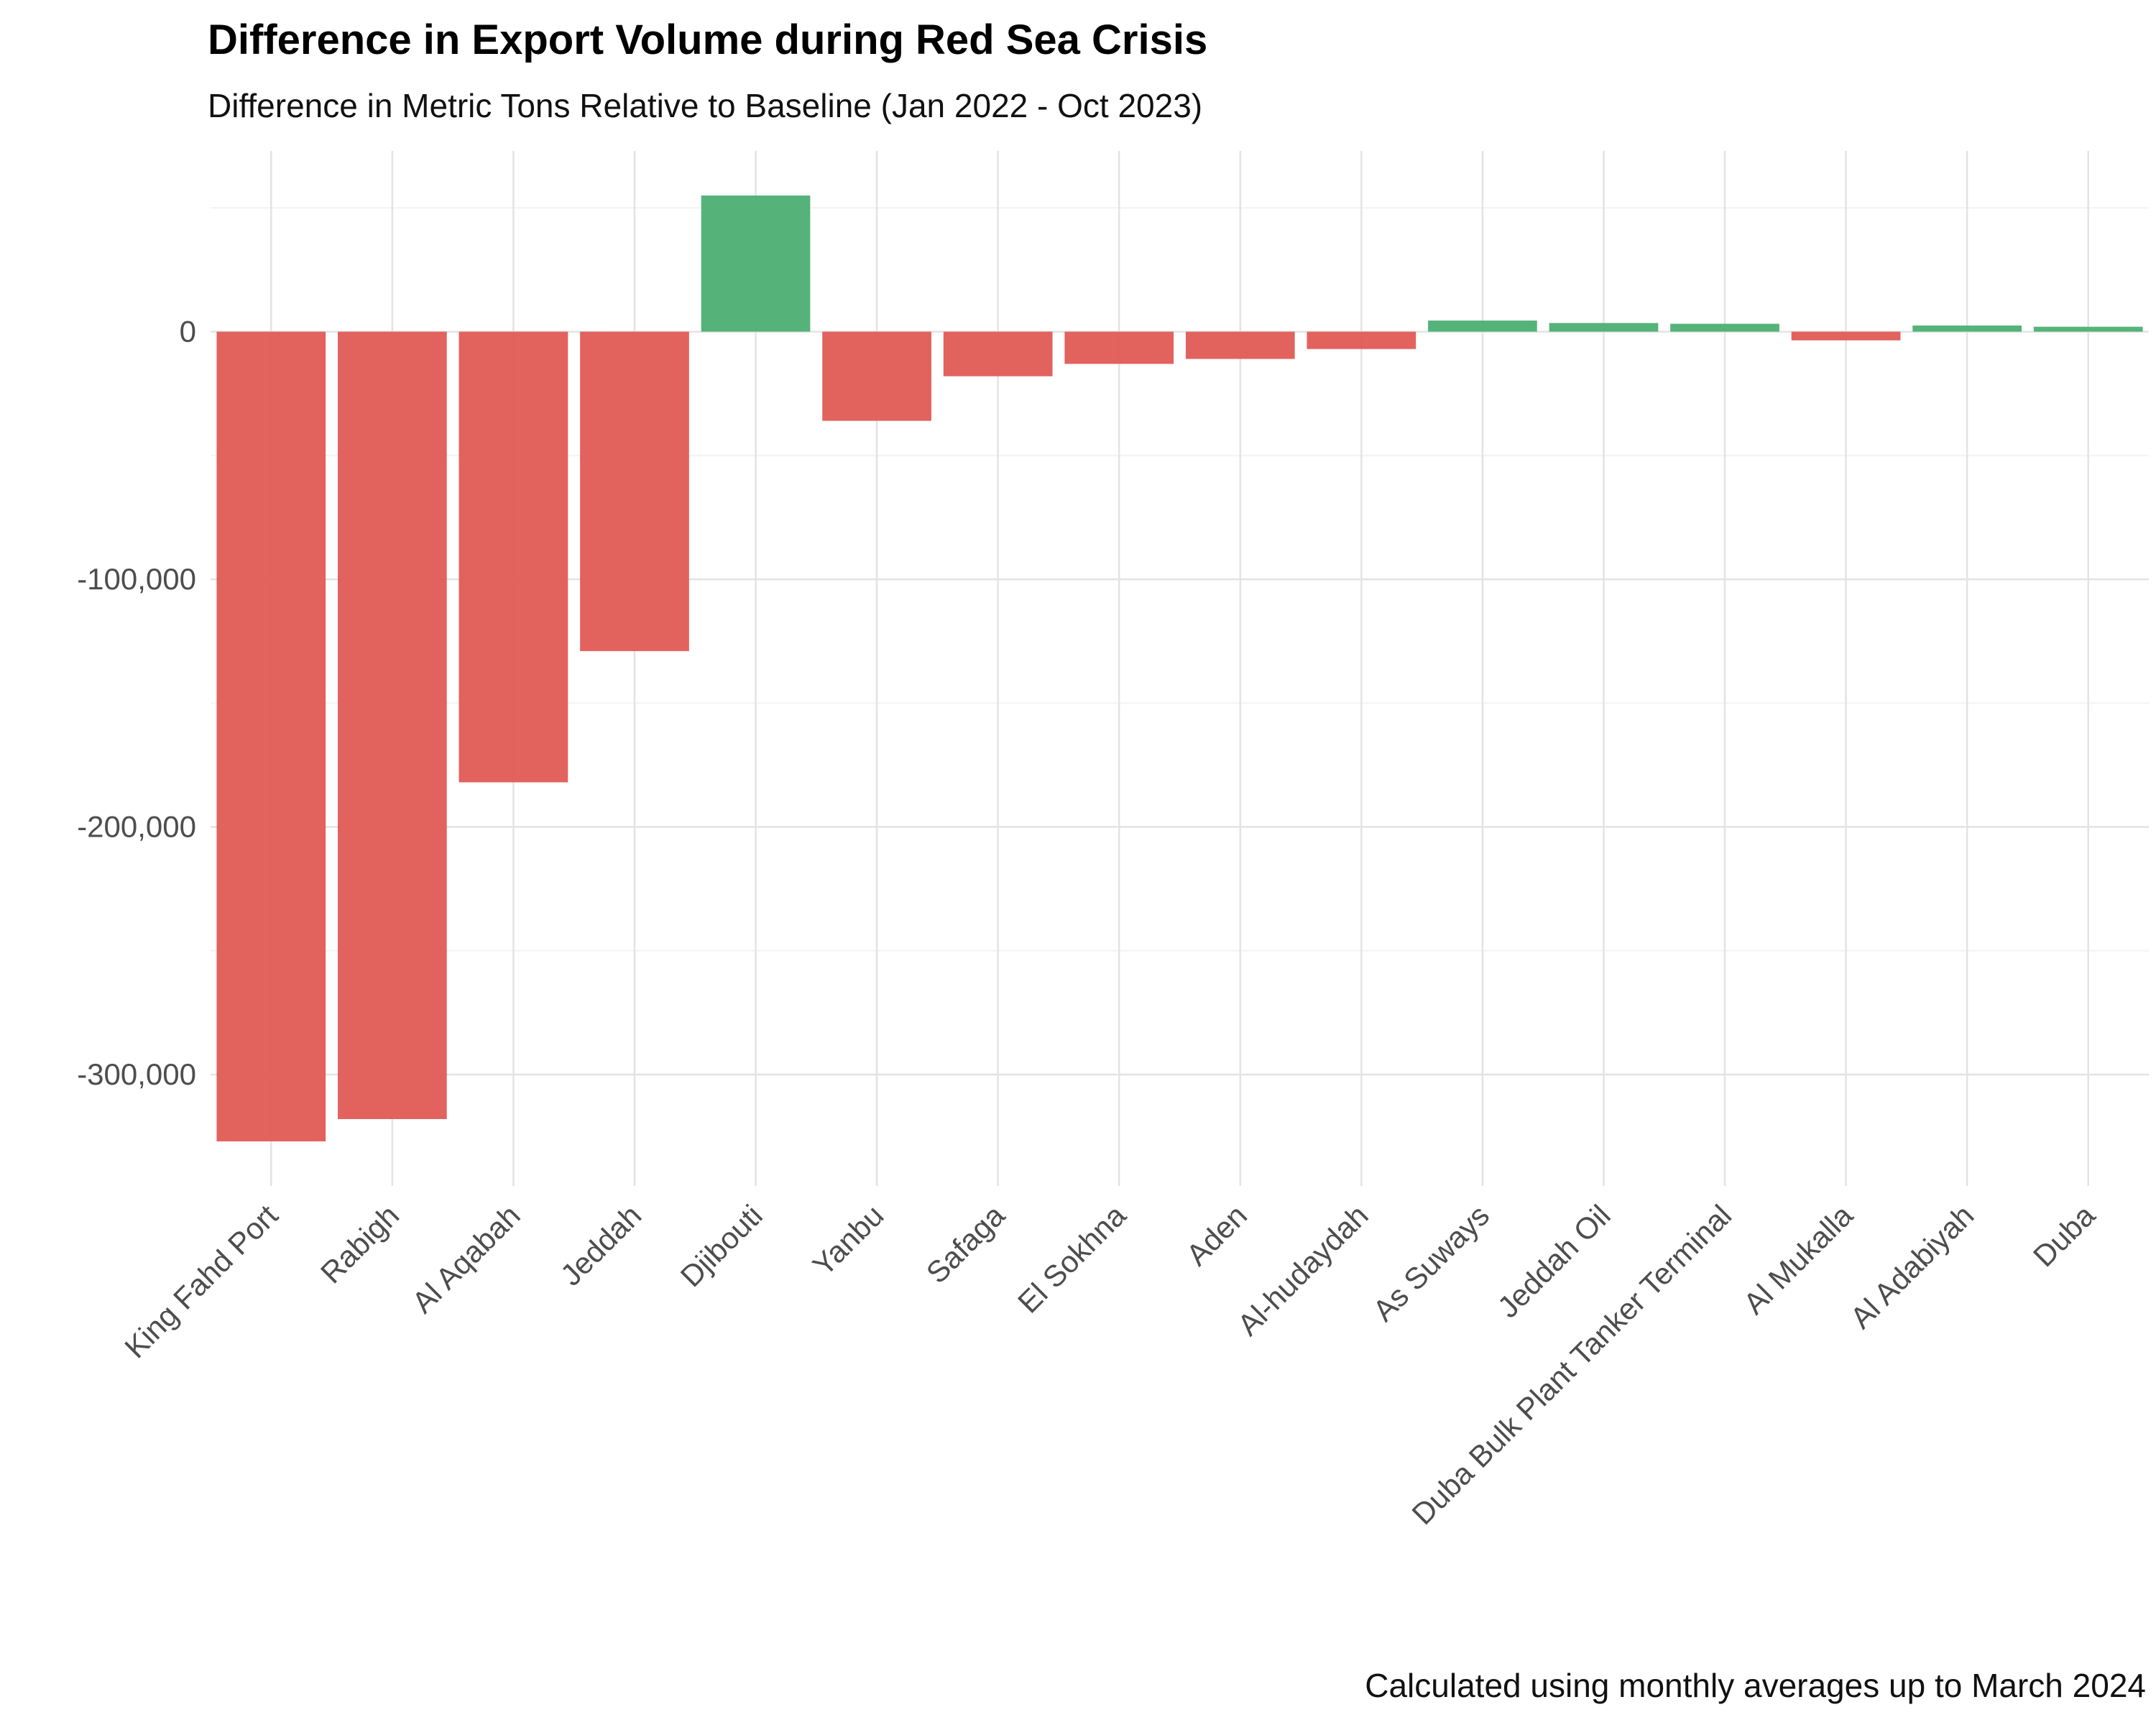 Image resolution: width=2156 pixels, height=1725 pixels. What do you see at coordinates (2064, 1236) in the screenshot?
I see `x-tick-label: Duba` at bounding box center [2064, 1236].